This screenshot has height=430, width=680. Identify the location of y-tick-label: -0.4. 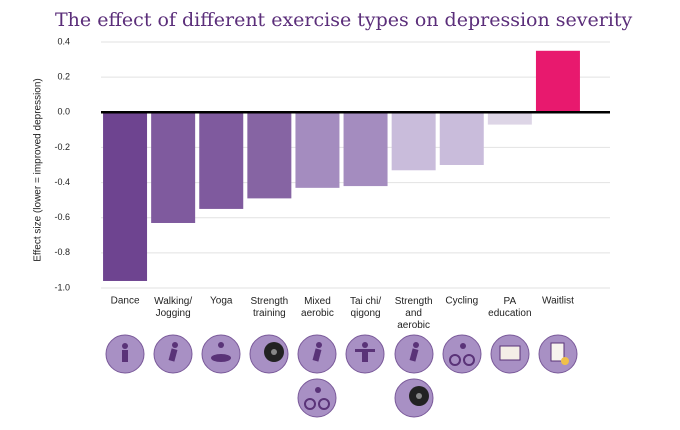
(62, 182).